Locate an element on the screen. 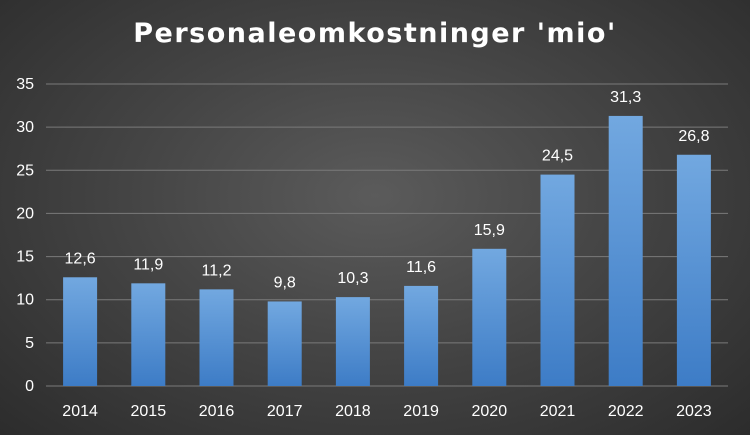 Image resolution: width=750 pixels, height=435 pixels. data-label: 24,5 is located at coordinates (557, 156).